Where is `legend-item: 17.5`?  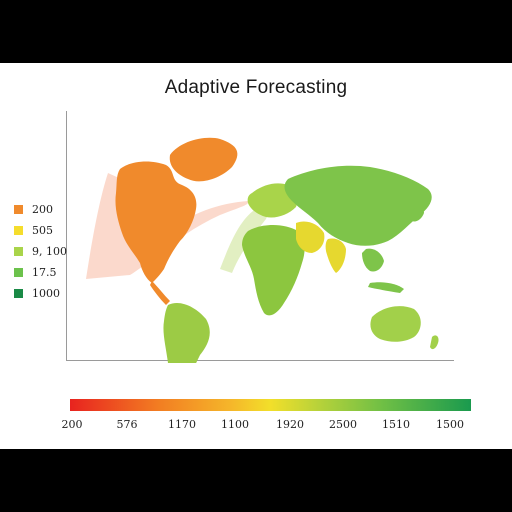 legend-item: 17.5 is located at coordinates (40, 272).